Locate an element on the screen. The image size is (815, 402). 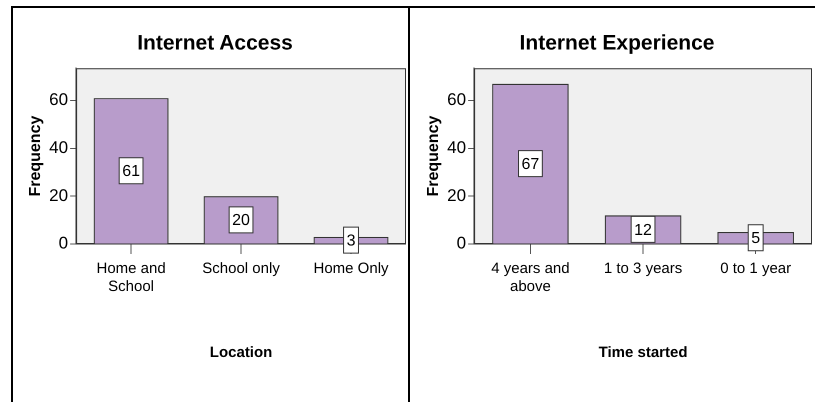
x-axis-title: Time started is located at coordinates (643, 353).